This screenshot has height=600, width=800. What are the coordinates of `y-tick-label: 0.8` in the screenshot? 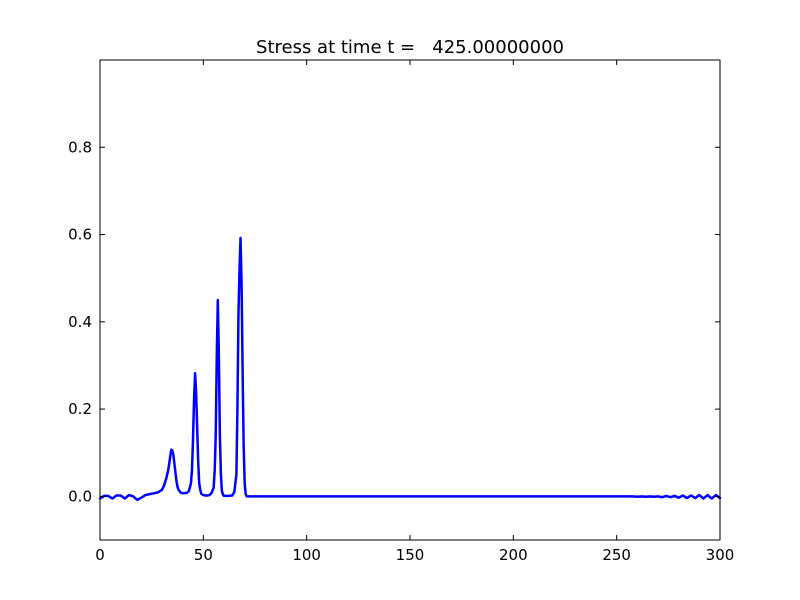 It's located at (80, 147).